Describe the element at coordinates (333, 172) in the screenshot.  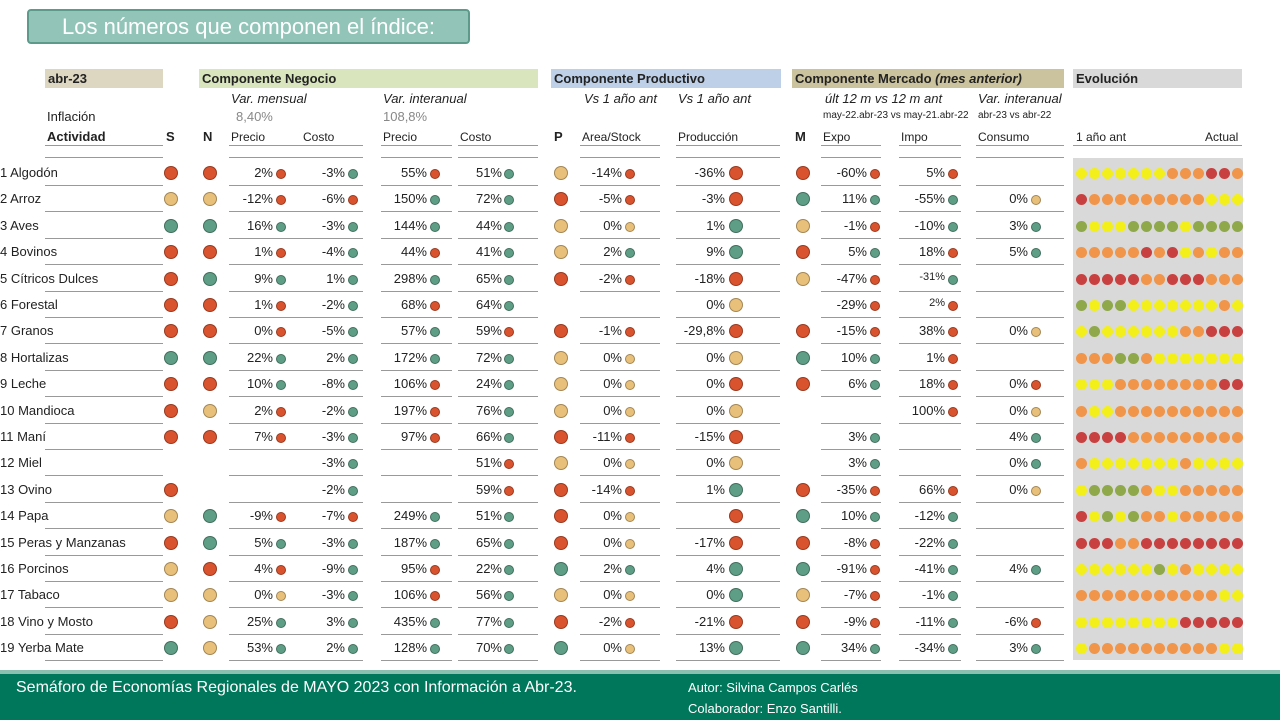
I see `cm-value: -3%` at that location.